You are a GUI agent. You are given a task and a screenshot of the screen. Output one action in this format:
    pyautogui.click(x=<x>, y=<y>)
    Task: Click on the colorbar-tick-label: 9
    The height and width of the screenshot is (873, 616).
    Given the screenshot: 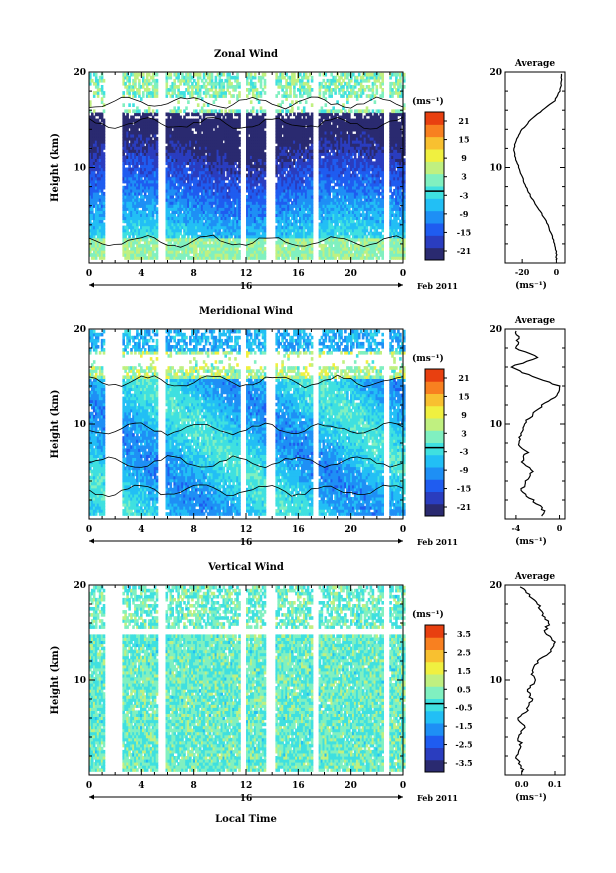 What is the action you would take?
    pyautogui.click(x=464, y=415)
    